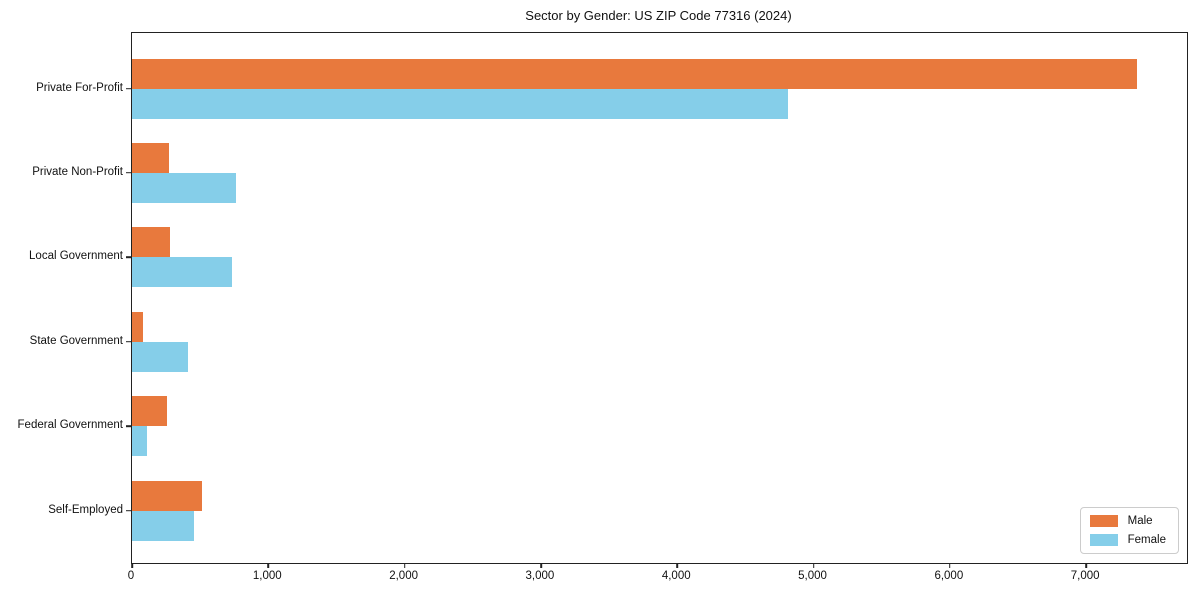  I want to click on legend-item-male: Male, so click(1127, 521).